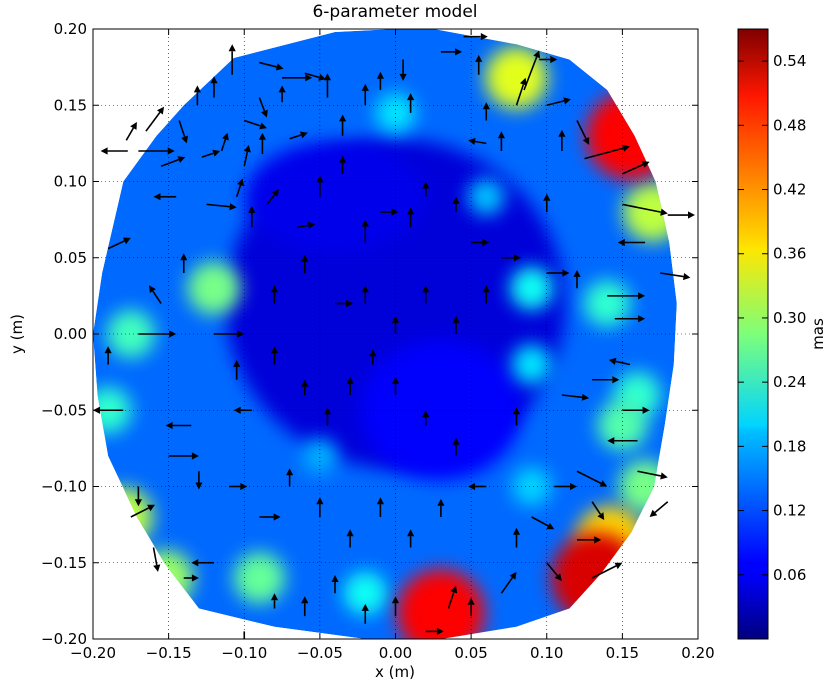 The width and height of the screenshot is (830, 686). What do you see at coordinates (789, 511) in the screenshot?
I see `colorbar-tick-label: 0.12` at bounding box center [789, 511].